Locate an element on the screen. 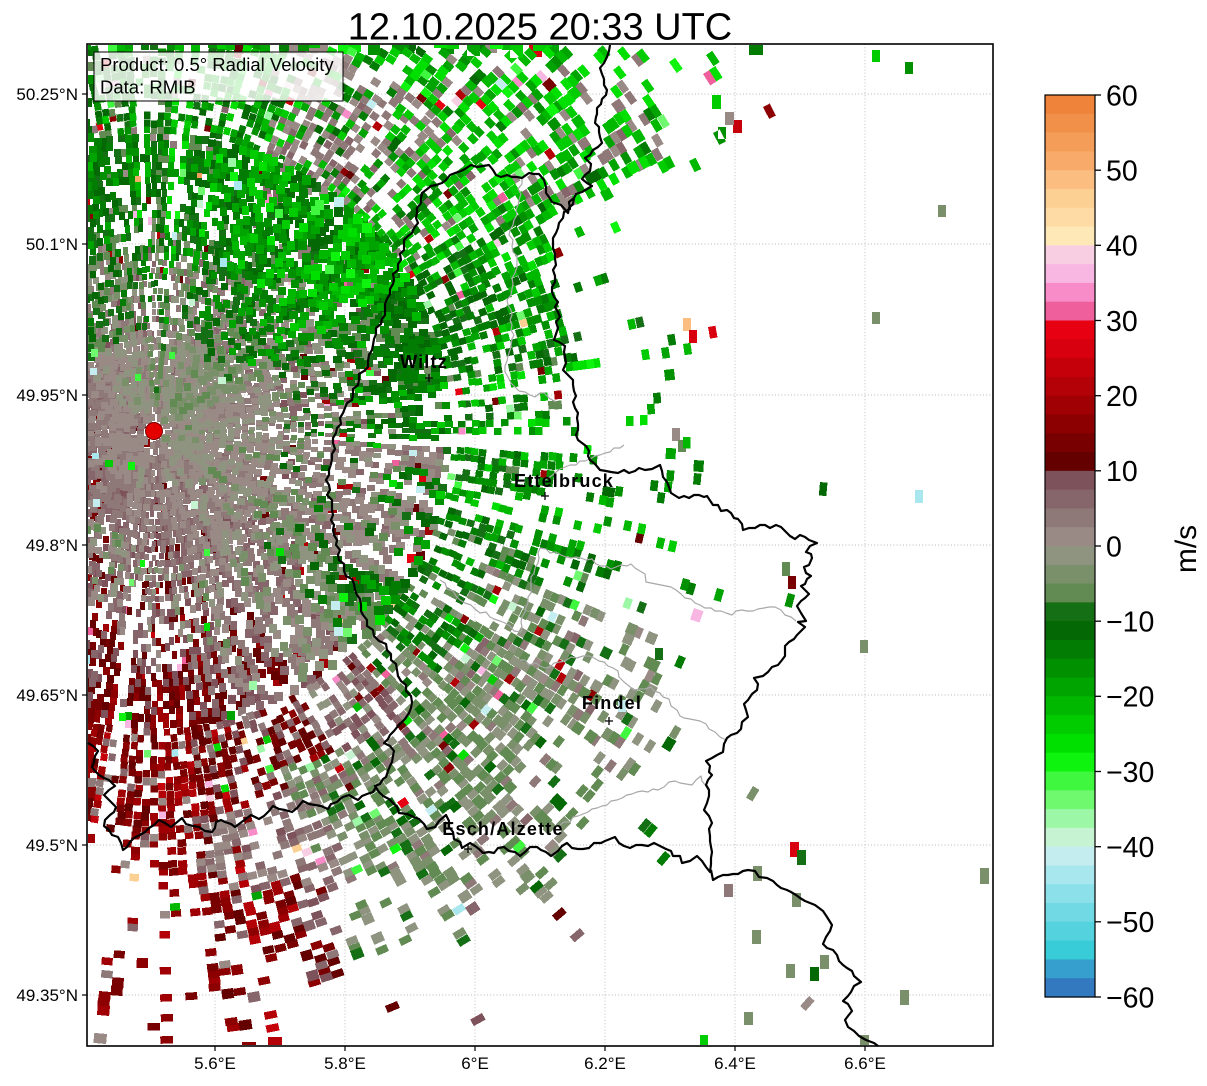 This screenshot has height=1086, width=1207. svg-text: 60 is located at coordinates (1122, 96).